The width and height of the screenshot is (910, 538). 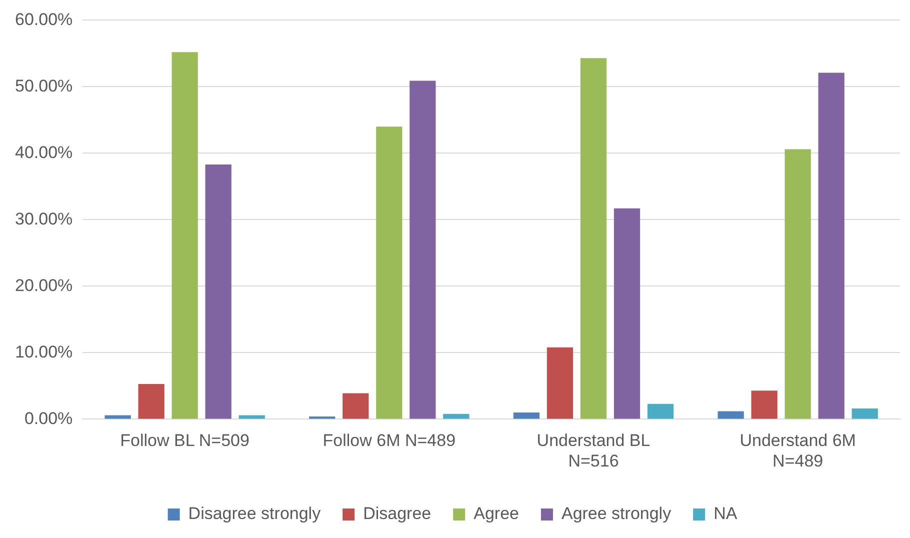 What do you see at coordinates (43, 285) in the screenshot?
I see `y-tick-label: 20.00%` at bounding box center [43, 285].